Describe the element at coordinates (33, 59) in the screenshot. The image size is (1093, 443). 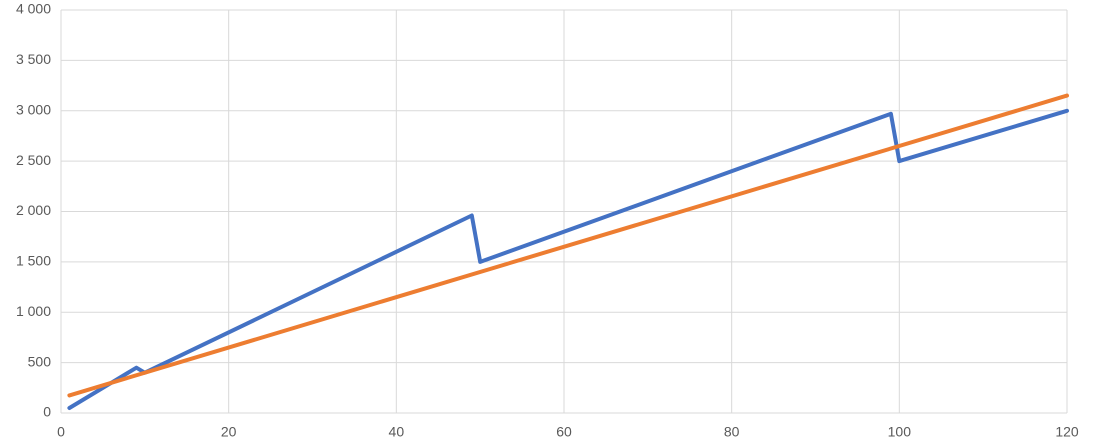
I see `y-tick-label: 3 500` at that location.